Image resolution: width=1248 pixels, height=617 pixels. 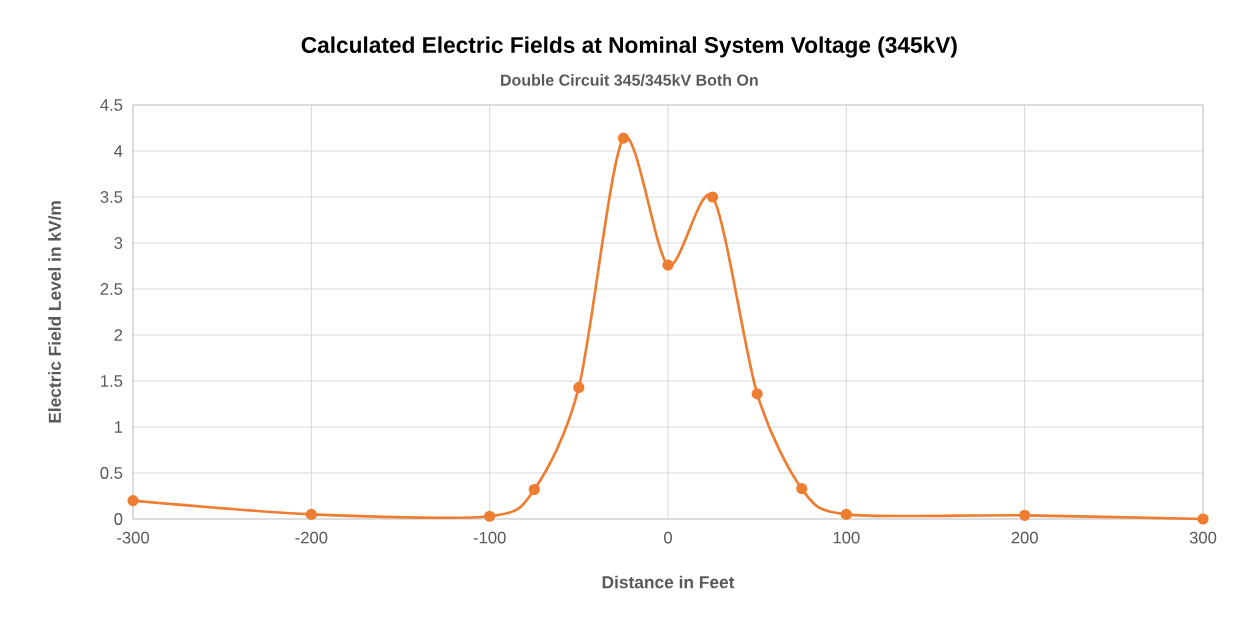 What do you see at coordinates (668, 537) in the screenshot?
I see `x-tick-label: 0` at bounding box center [668, 537].